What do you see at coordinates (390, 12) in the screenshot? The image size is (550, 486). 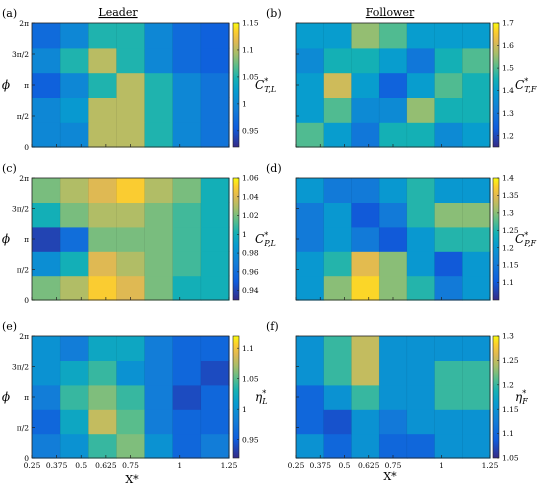 I see `col-title-follower: Follower` at bounding box center [390, 12].